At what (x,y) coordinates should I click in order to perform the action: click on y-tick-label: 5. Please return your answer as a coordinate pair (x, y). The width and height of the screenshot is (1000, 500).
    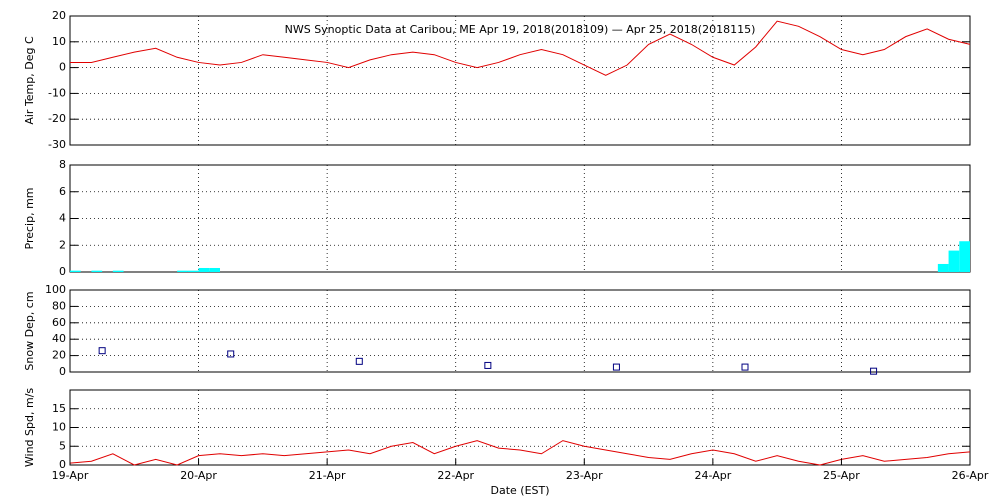
    Looking at the image, I should click on (62, 445).